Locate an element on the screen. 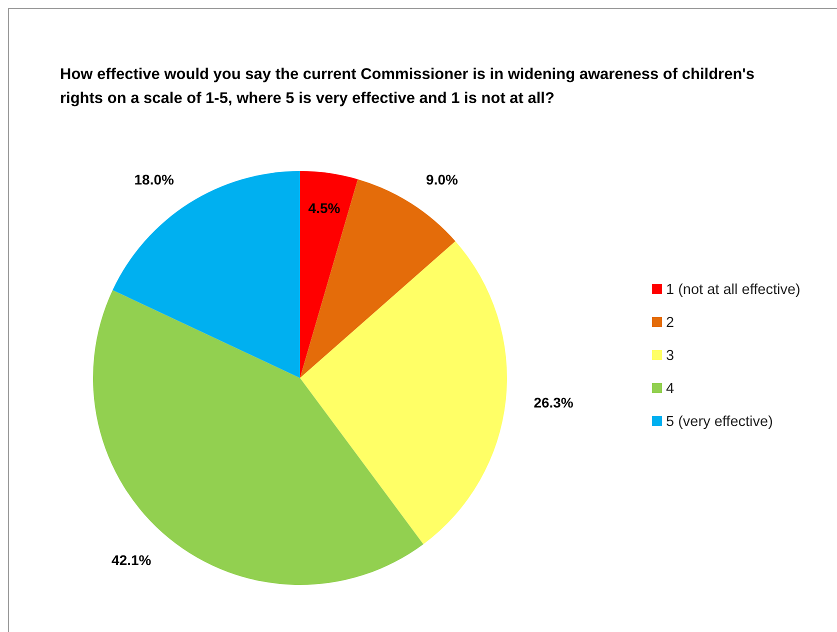 This screenshot has height=632, width=837. legend-label: 3 is located at coordinates (670, 356).